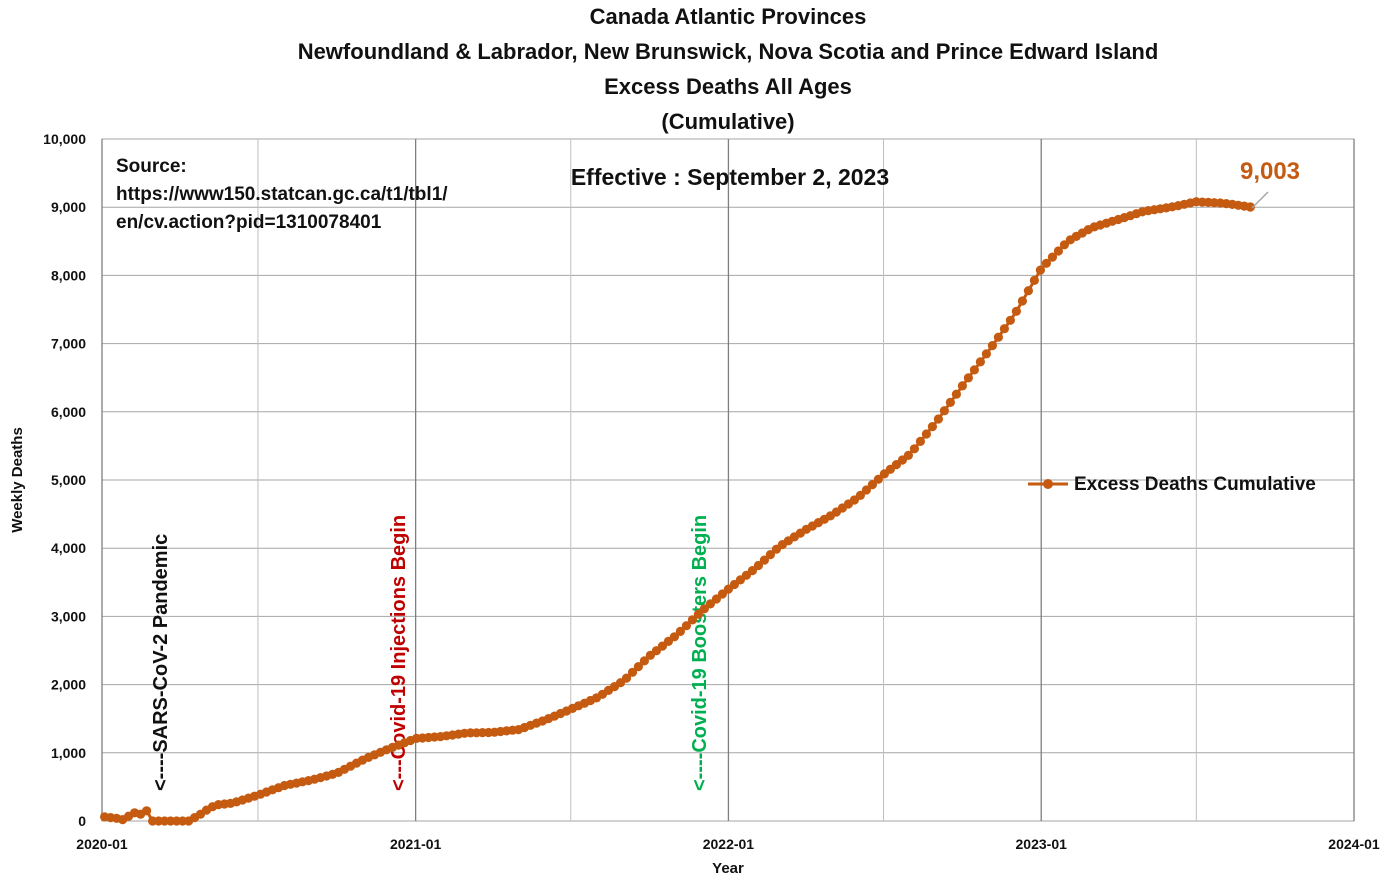 The width and height of the screenshot is (1391, 880). I want to click on y-tick-label: 6,000, so click(68, 412).